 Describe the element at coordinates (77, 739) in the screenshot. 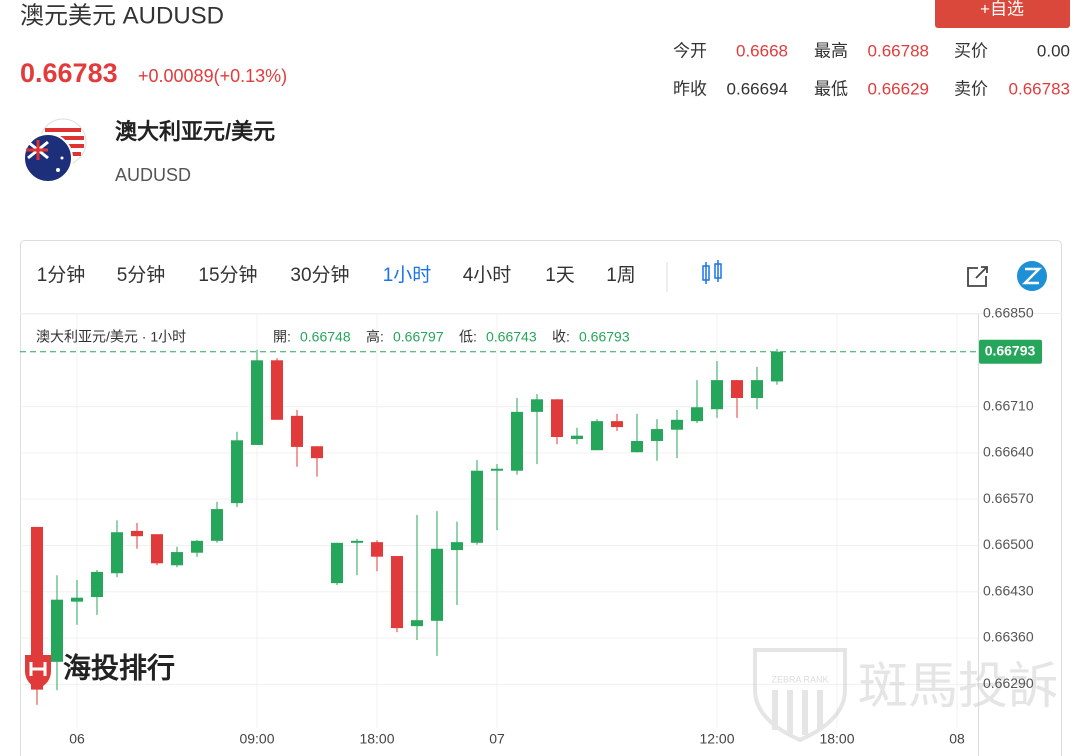

I see `x-tick-label: 06` at that location.